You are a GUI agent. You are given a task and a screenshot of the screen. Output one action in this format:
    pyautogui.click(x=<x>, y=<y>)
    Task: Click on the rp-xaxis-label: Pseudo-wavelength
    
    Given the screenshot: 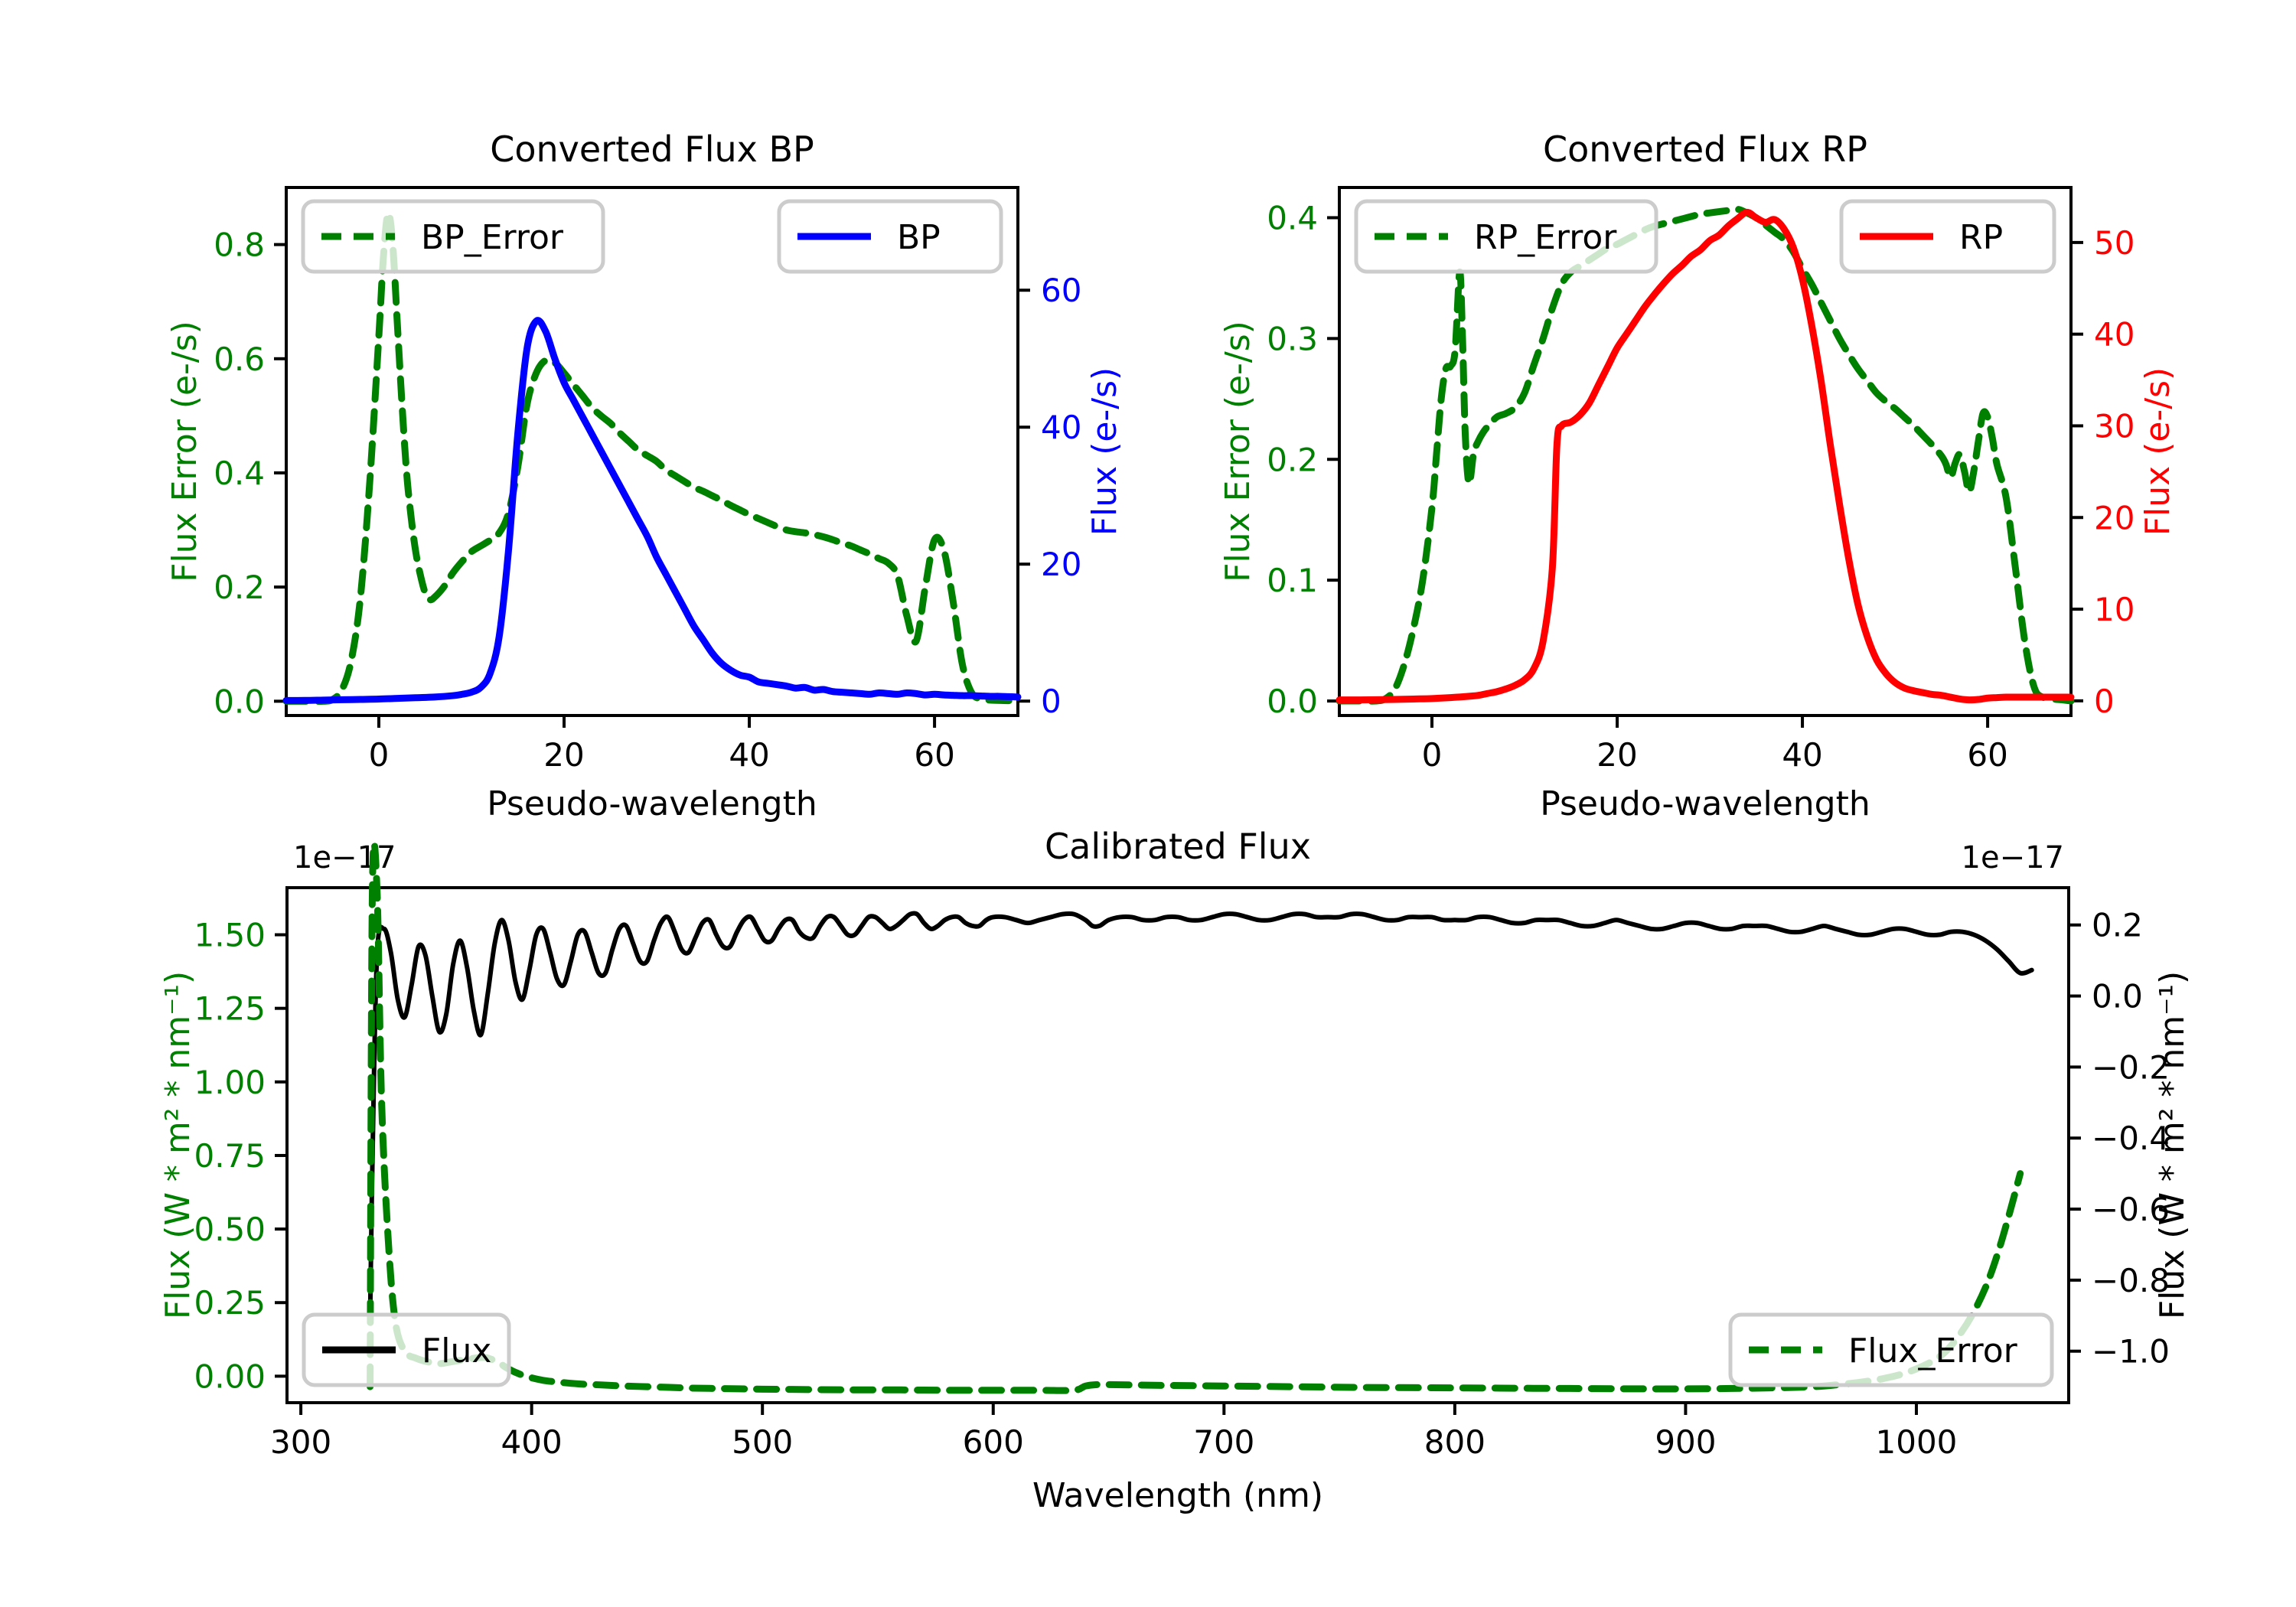 What is the action you would take?
    pyautogui.click(x=1705, y=803)
    